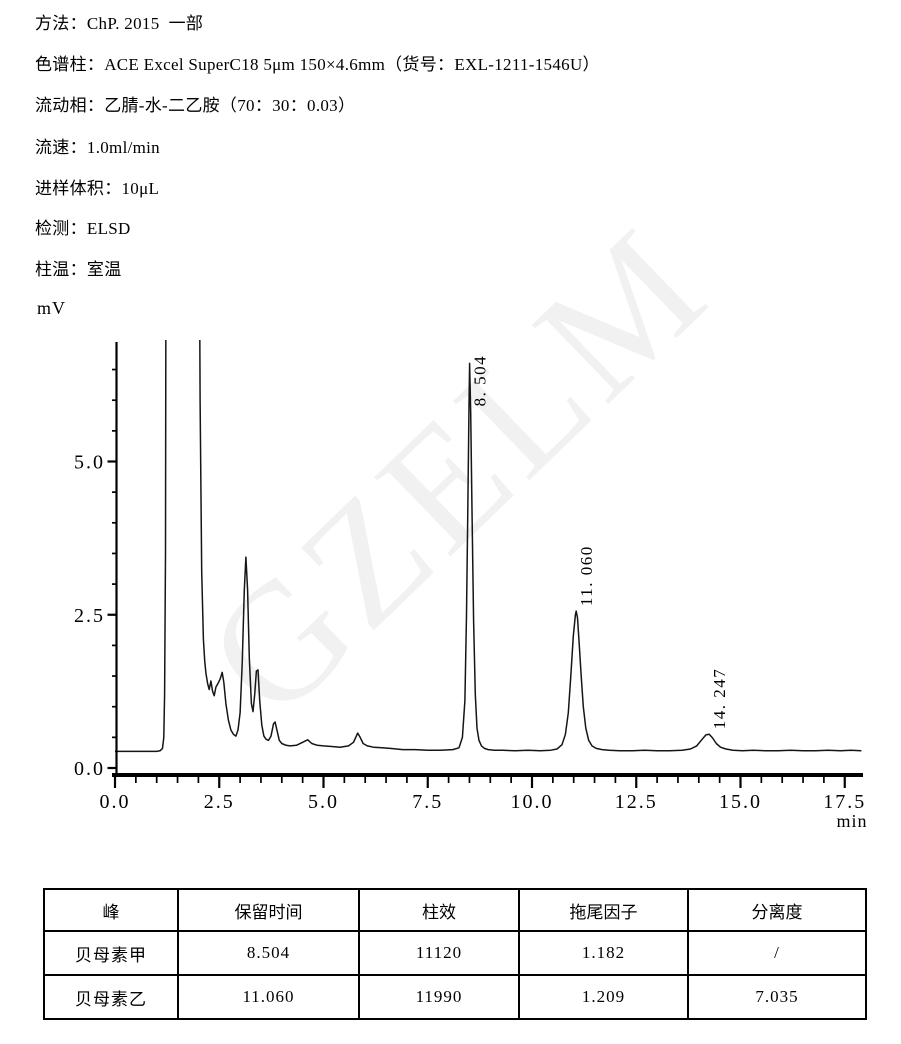 This screenshot has height=1044, width=901. Describe the element at coordinates (89, 769) in the screenshot. I see `y-tick-label: 0.0` at that location.